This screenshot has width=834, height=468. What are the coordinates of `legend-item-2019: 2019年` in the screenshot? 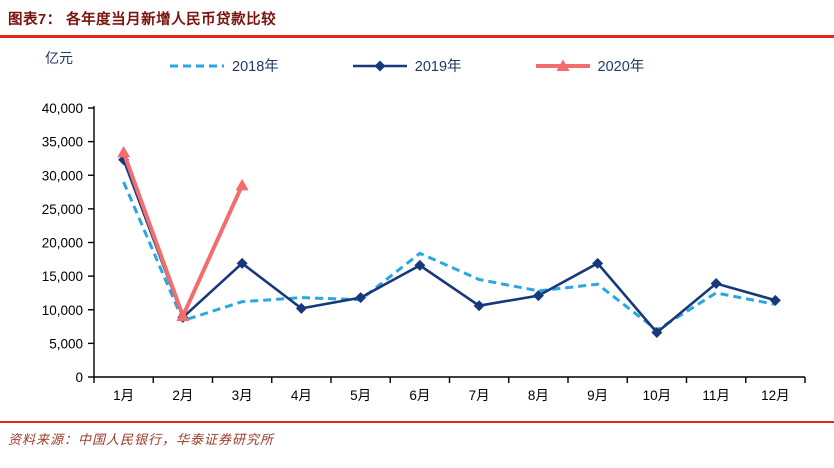 It's located at (406, 65).